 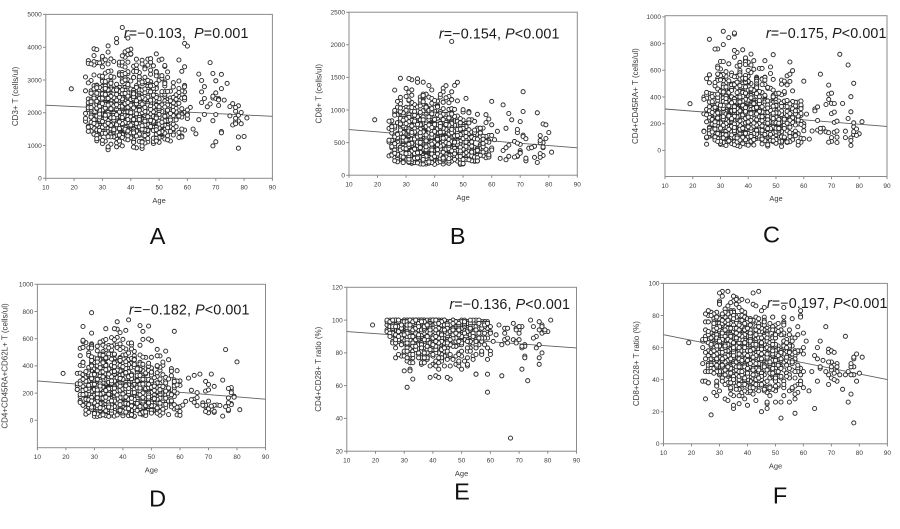 I want to click on svg-text: A, so click(x=158, y=236).